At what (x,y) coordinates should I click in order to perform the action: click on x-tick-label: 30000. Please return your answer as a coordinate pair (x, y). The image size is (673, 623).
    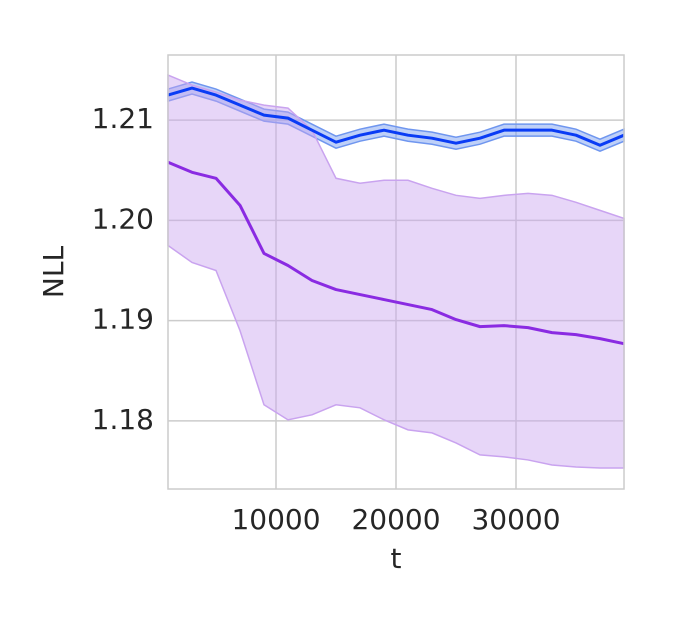
    Looking at the image, I should click on (515, 519).